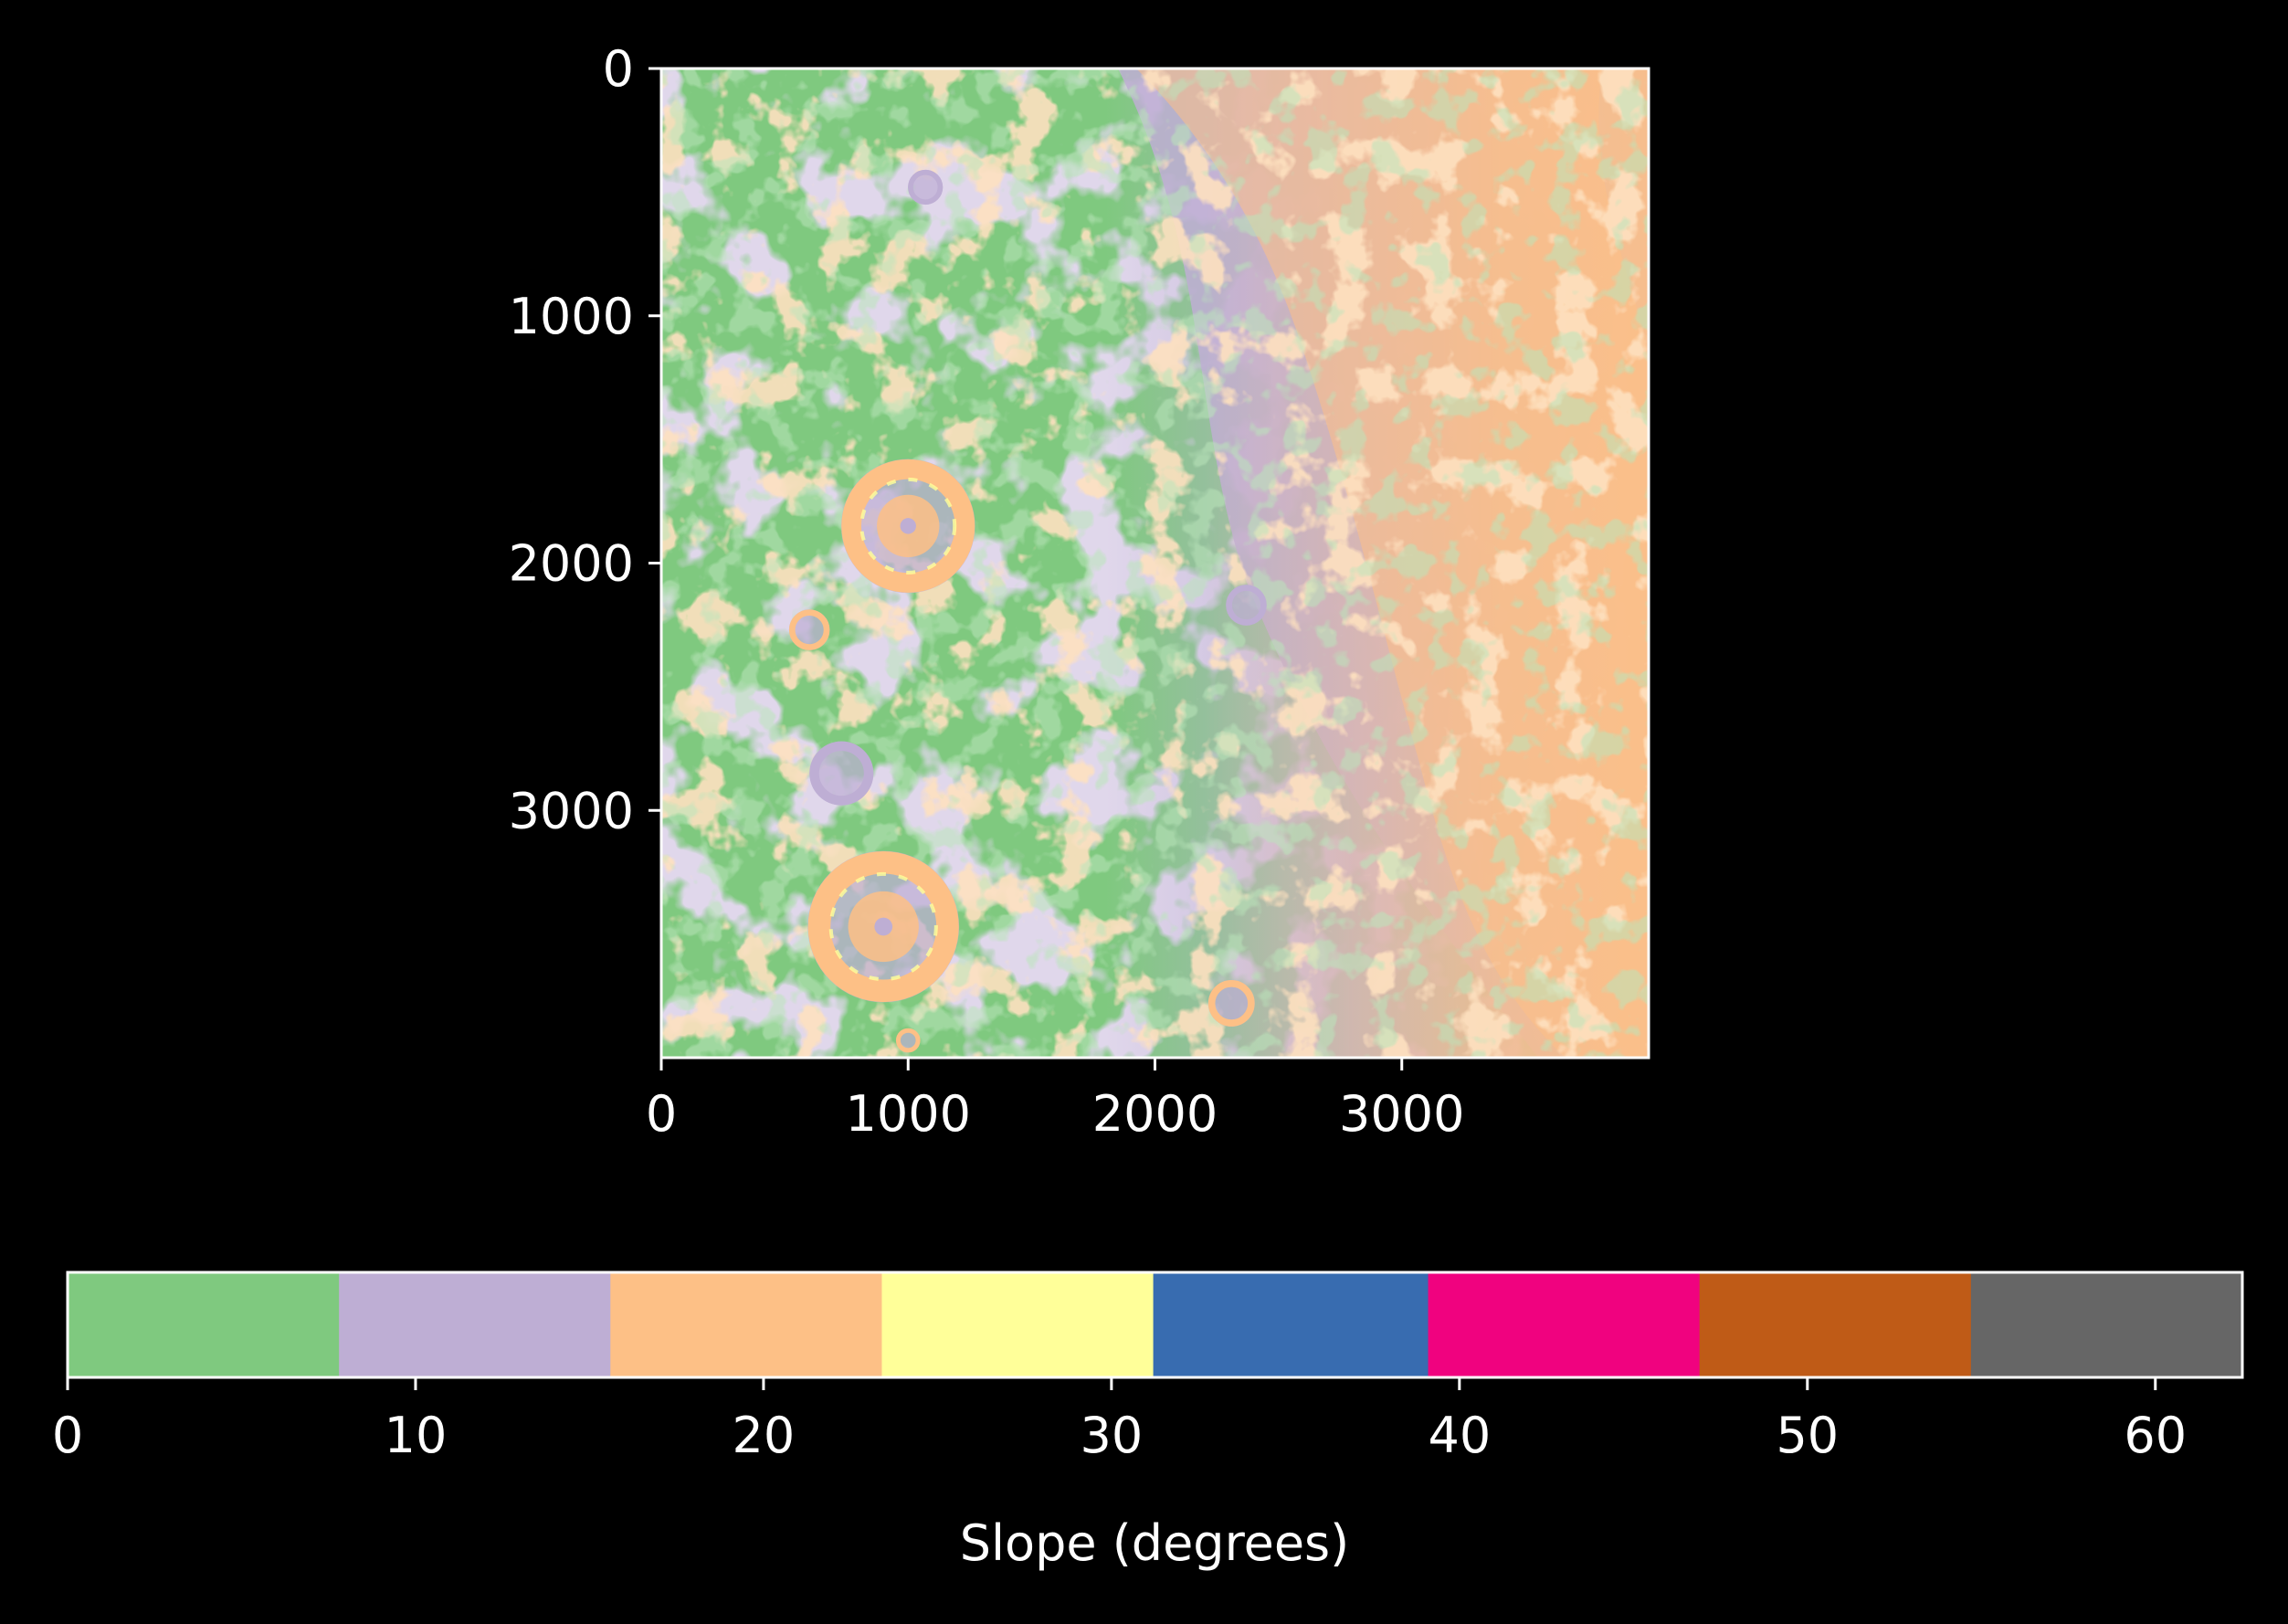 The height and width of the screenshot is (1624, 2288). I want to click on x-tick-label: 0, so click(661, 1114).